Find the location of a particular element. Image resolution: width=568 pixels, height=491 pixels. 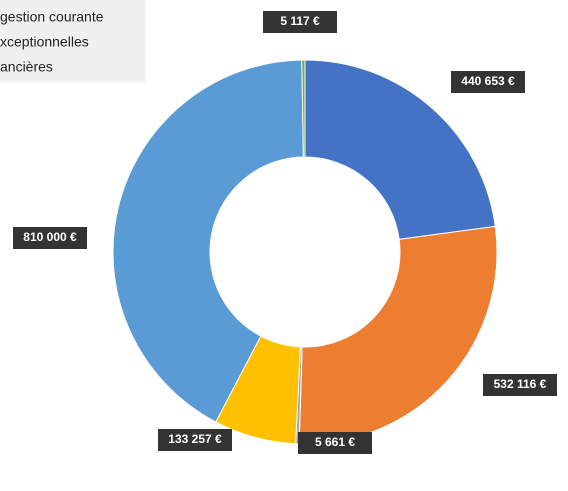

value-label: 5 661 € is located at coordinates (335, 442).